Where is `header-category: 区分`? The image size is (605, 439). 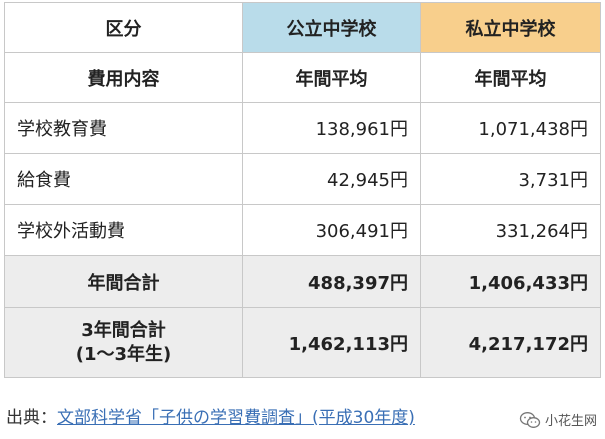
header-category: 区分 is located at coordinates (123, 27).